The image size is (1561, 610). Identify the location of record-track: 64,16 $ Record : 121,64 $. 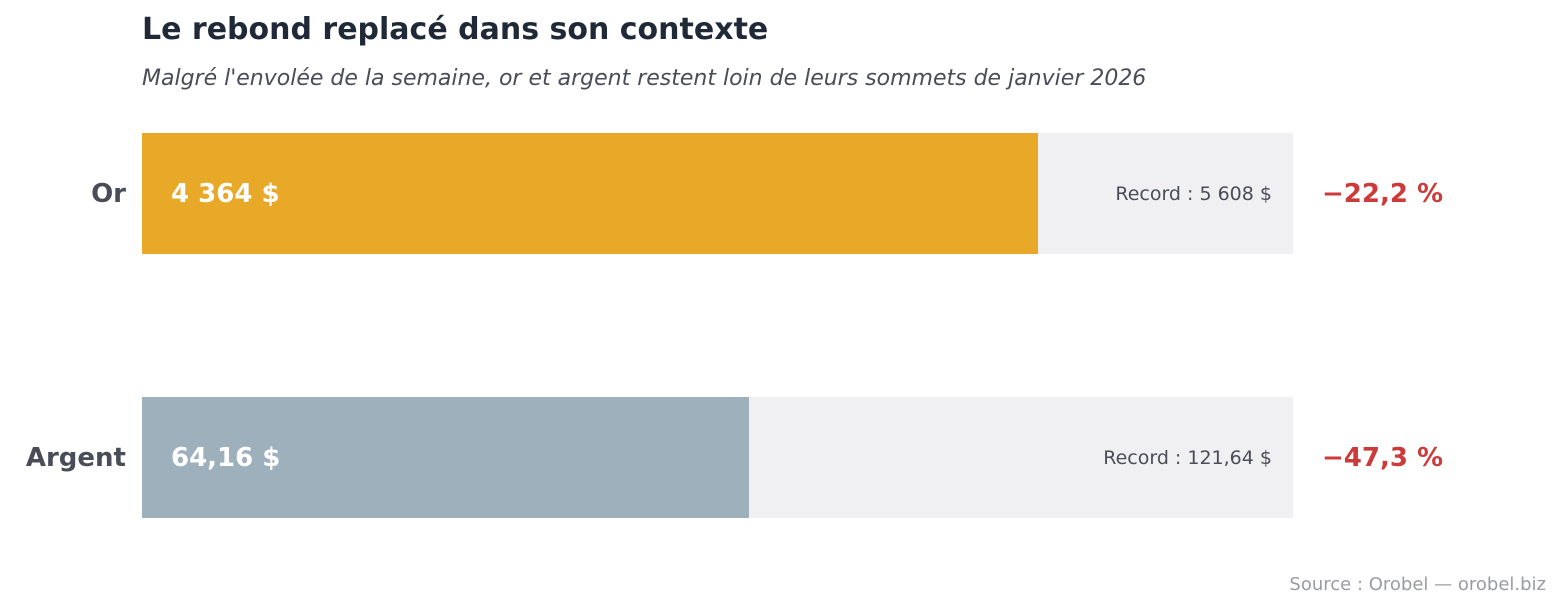
(717, 457).